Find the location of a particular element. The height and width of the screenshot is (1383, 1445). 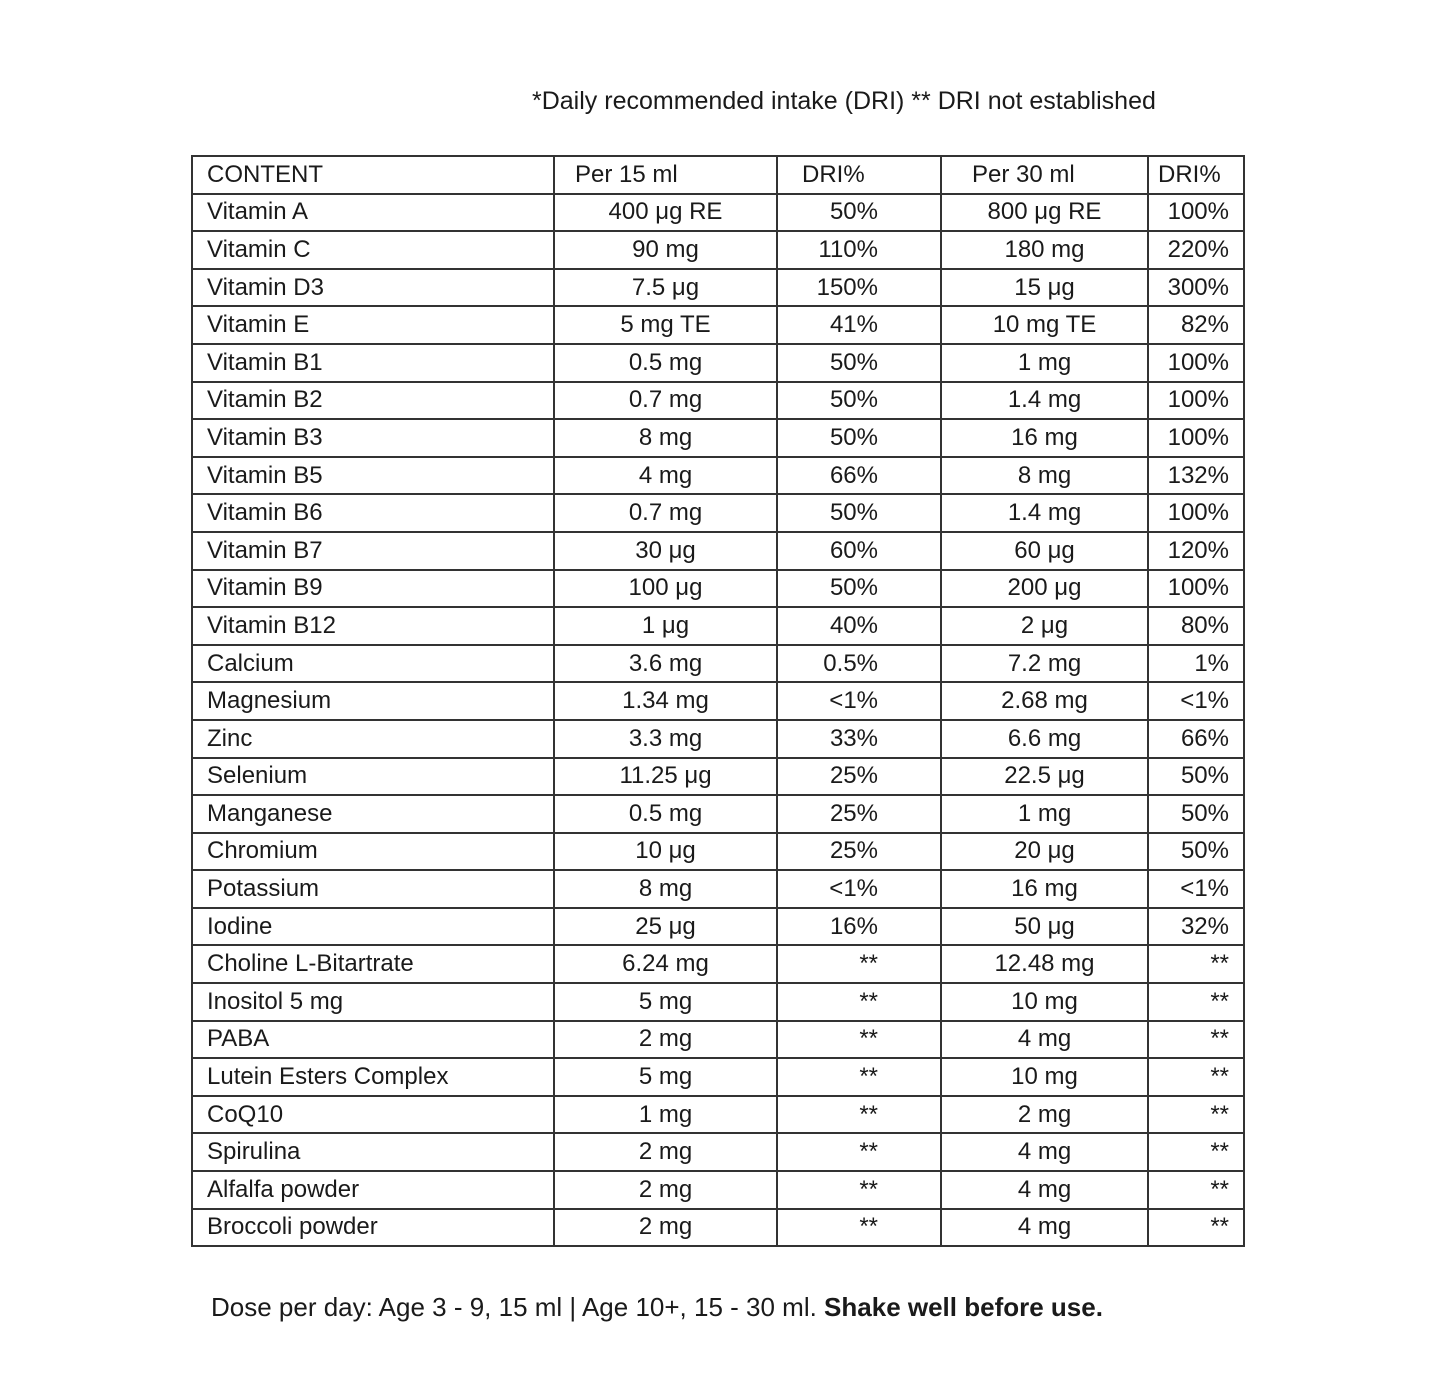

cell-per-15ml: 400 μg RE is located at coordinates (665, 212).